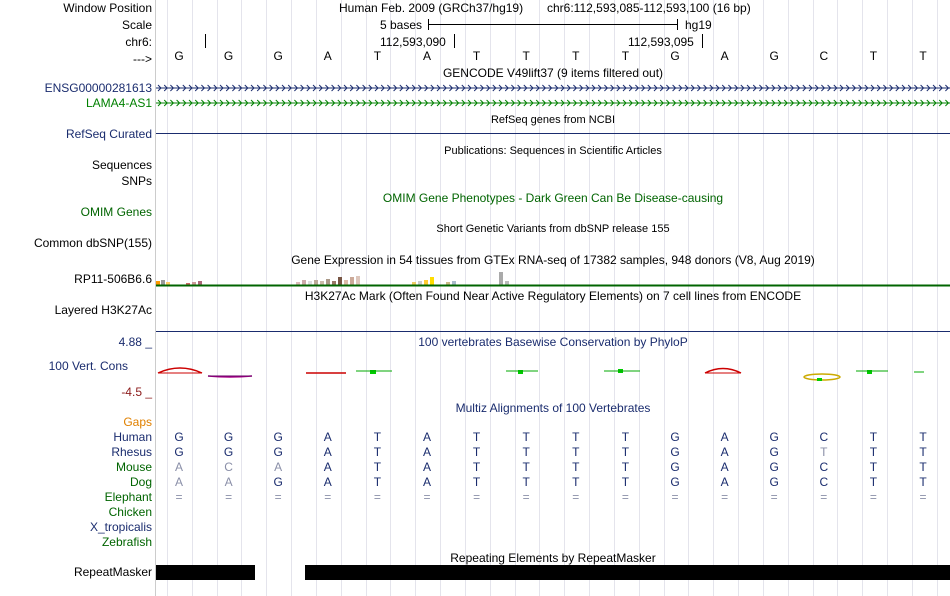  What do you see at coordinates (774, 467) in the screenshot?
I see `alignment-base-mouse: G` at bounding box center [774, 467].